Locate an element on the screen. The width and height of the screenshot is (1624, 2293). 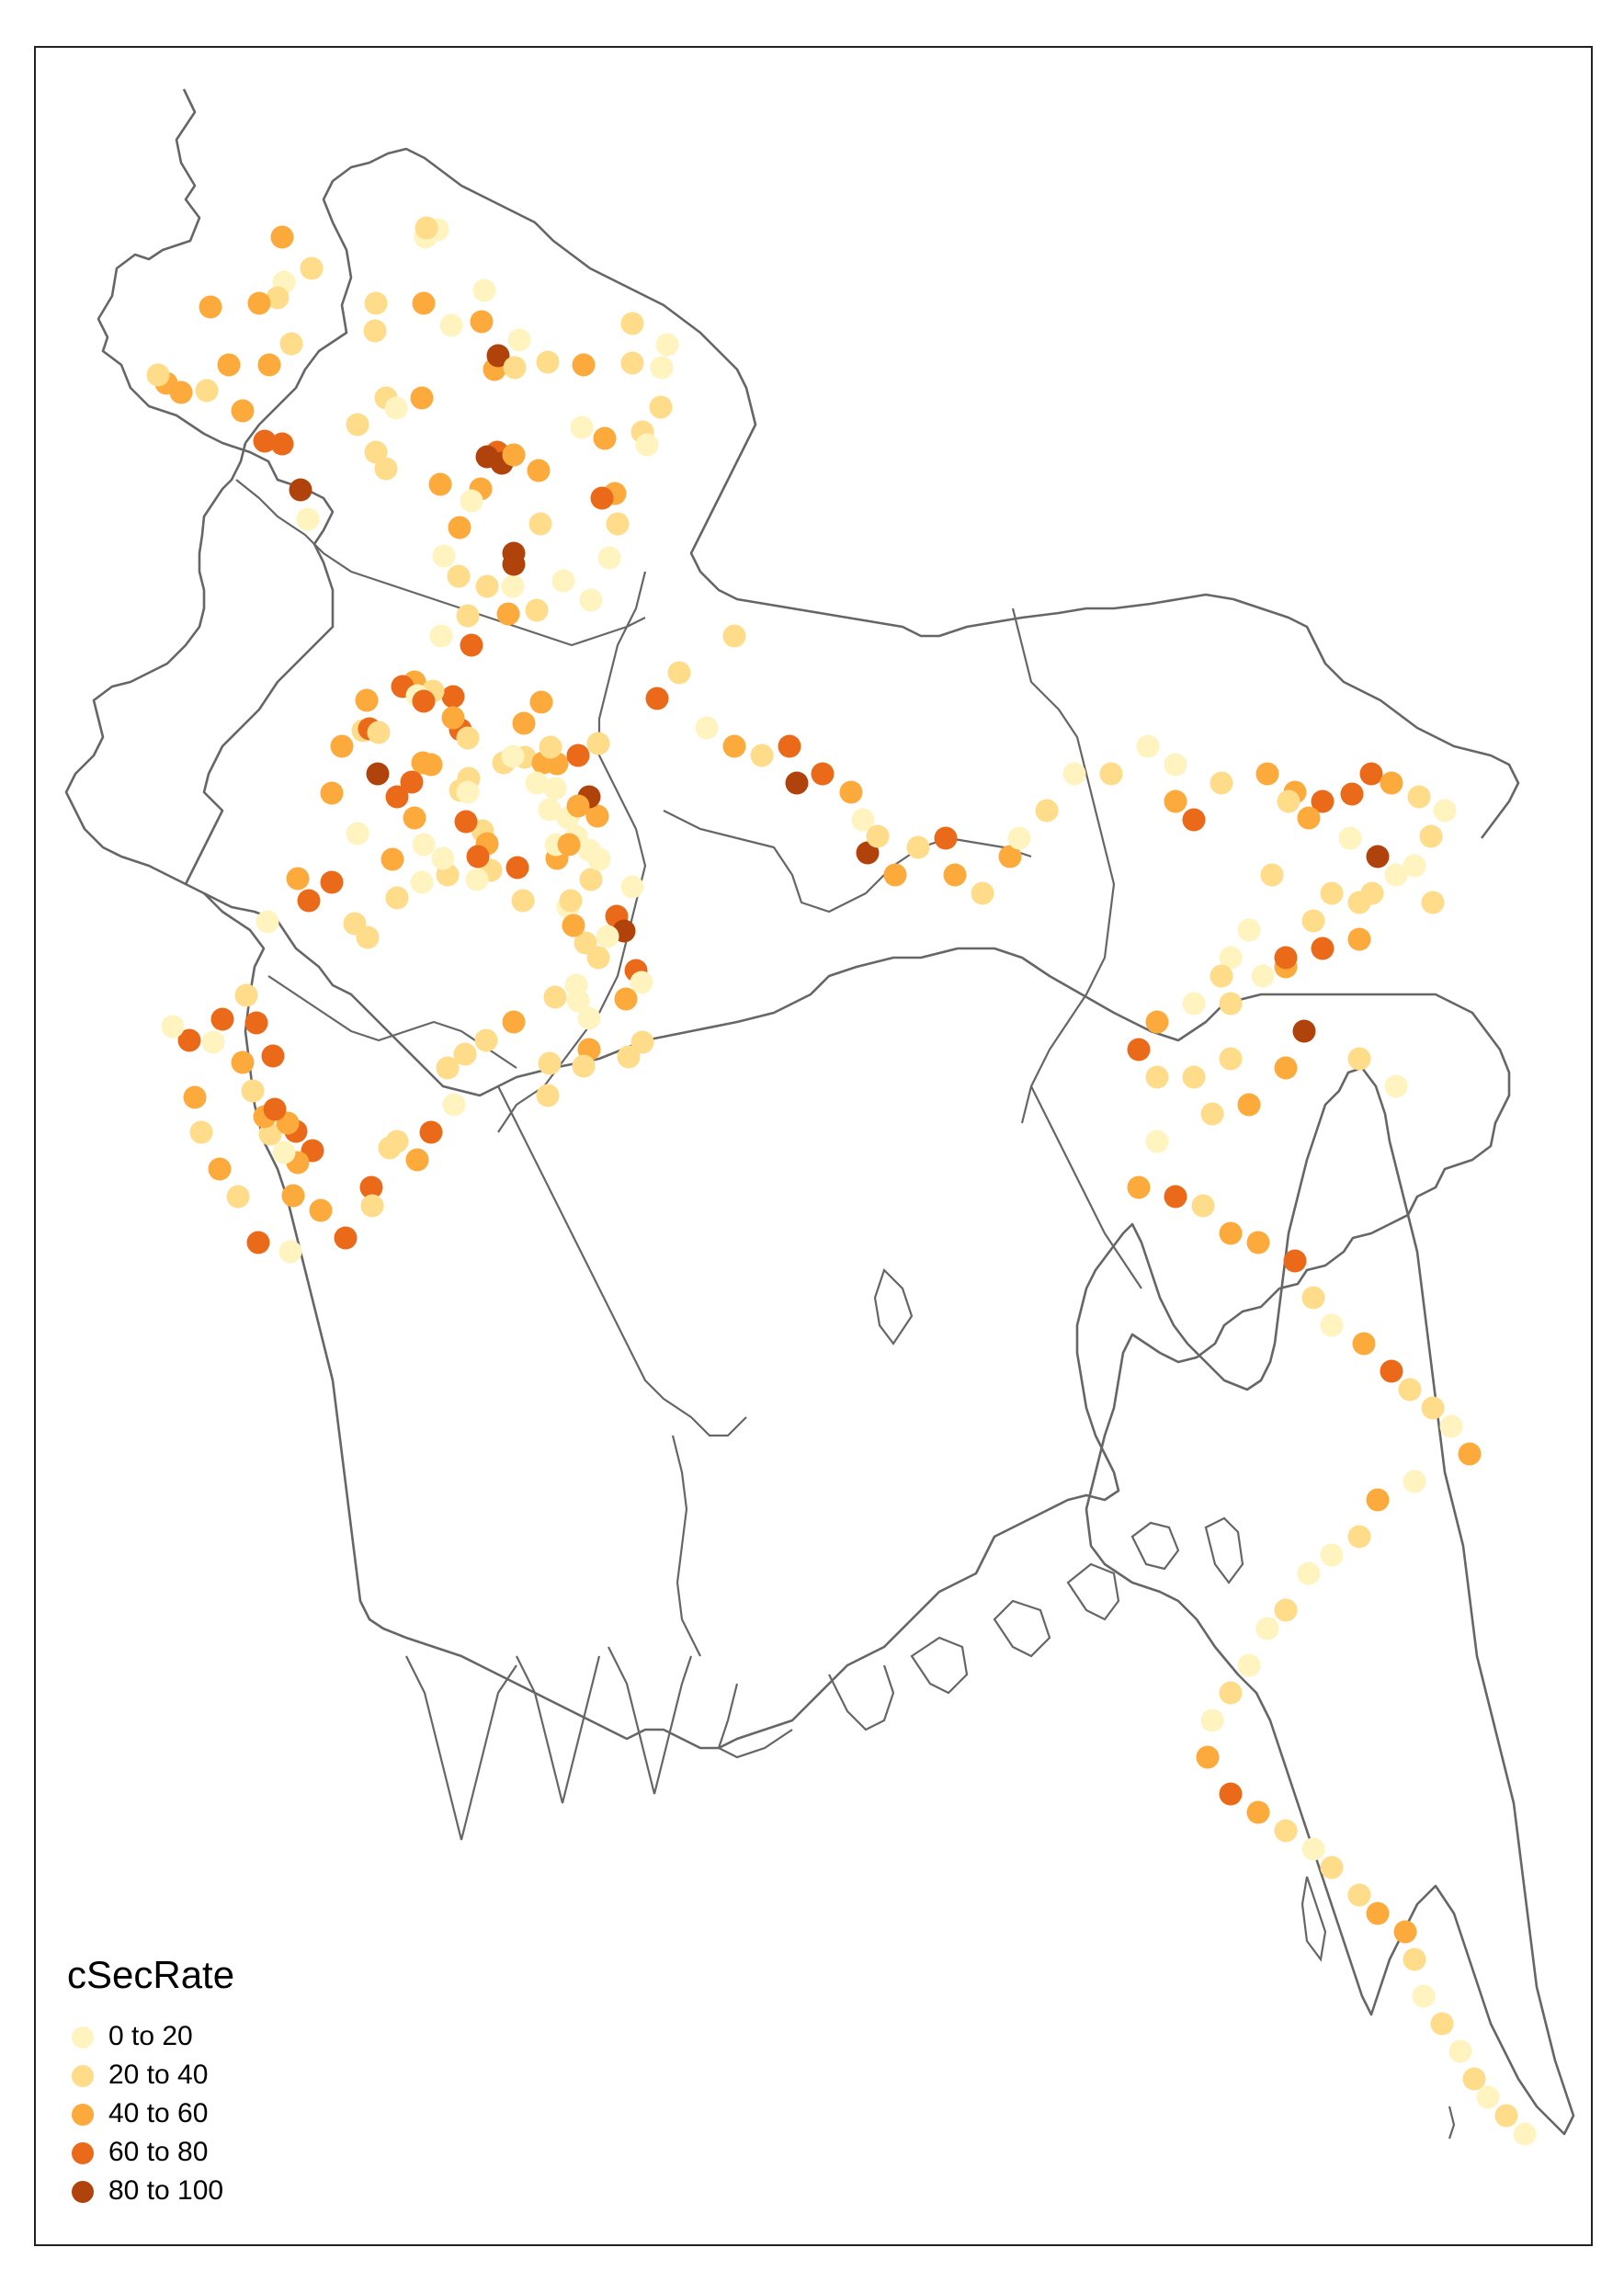
legend-item: 20 to 40 is located at coordinates (210, 2077).